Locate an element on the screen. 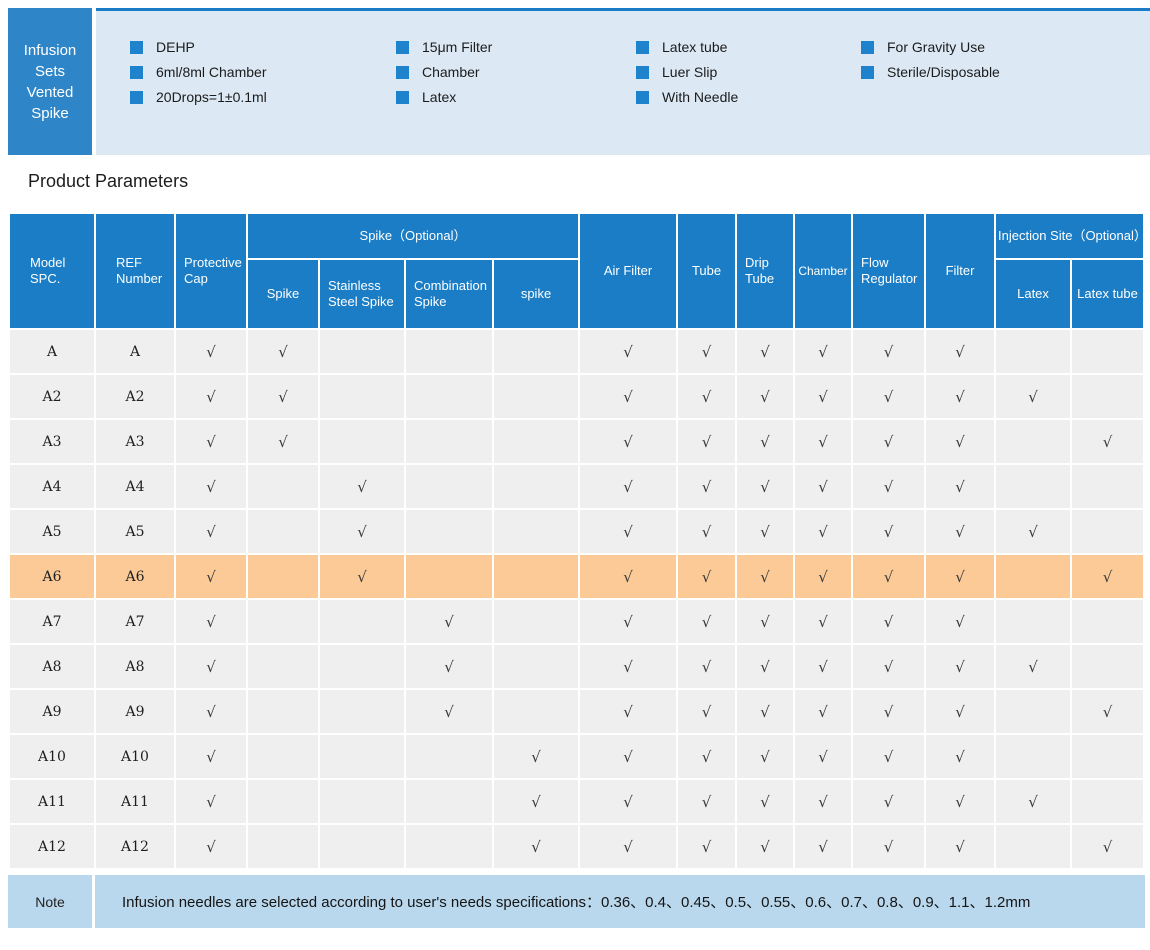  ref-cell: A6 is located at coordinates (135, 576).